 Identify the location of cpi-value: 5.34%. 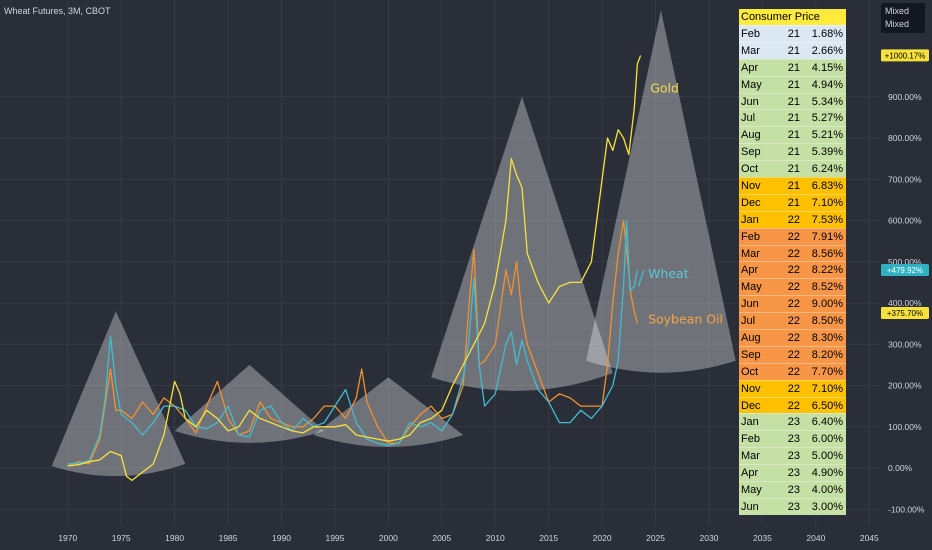
(827, 101).